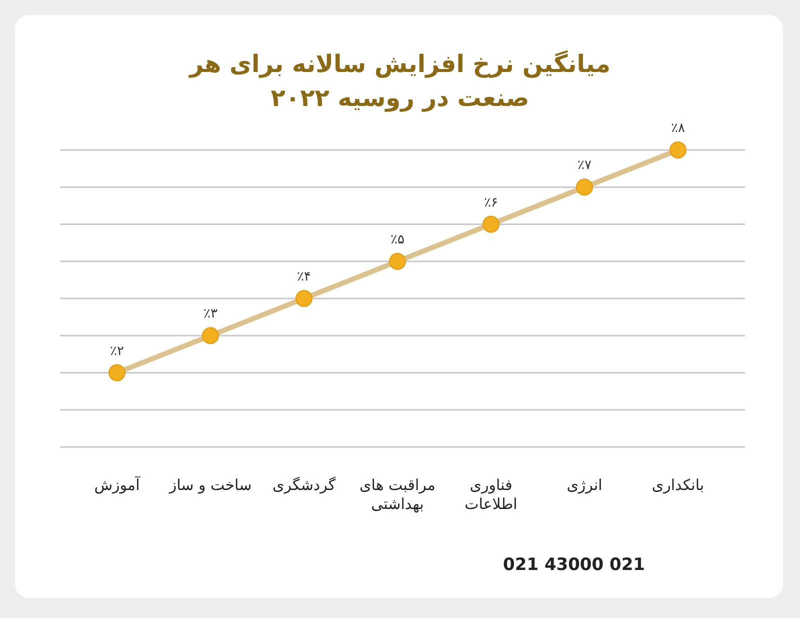  Describe the element at coordinates (304, 485) in the screenshot. I see `x-tick-label: گردشگری` at that location.